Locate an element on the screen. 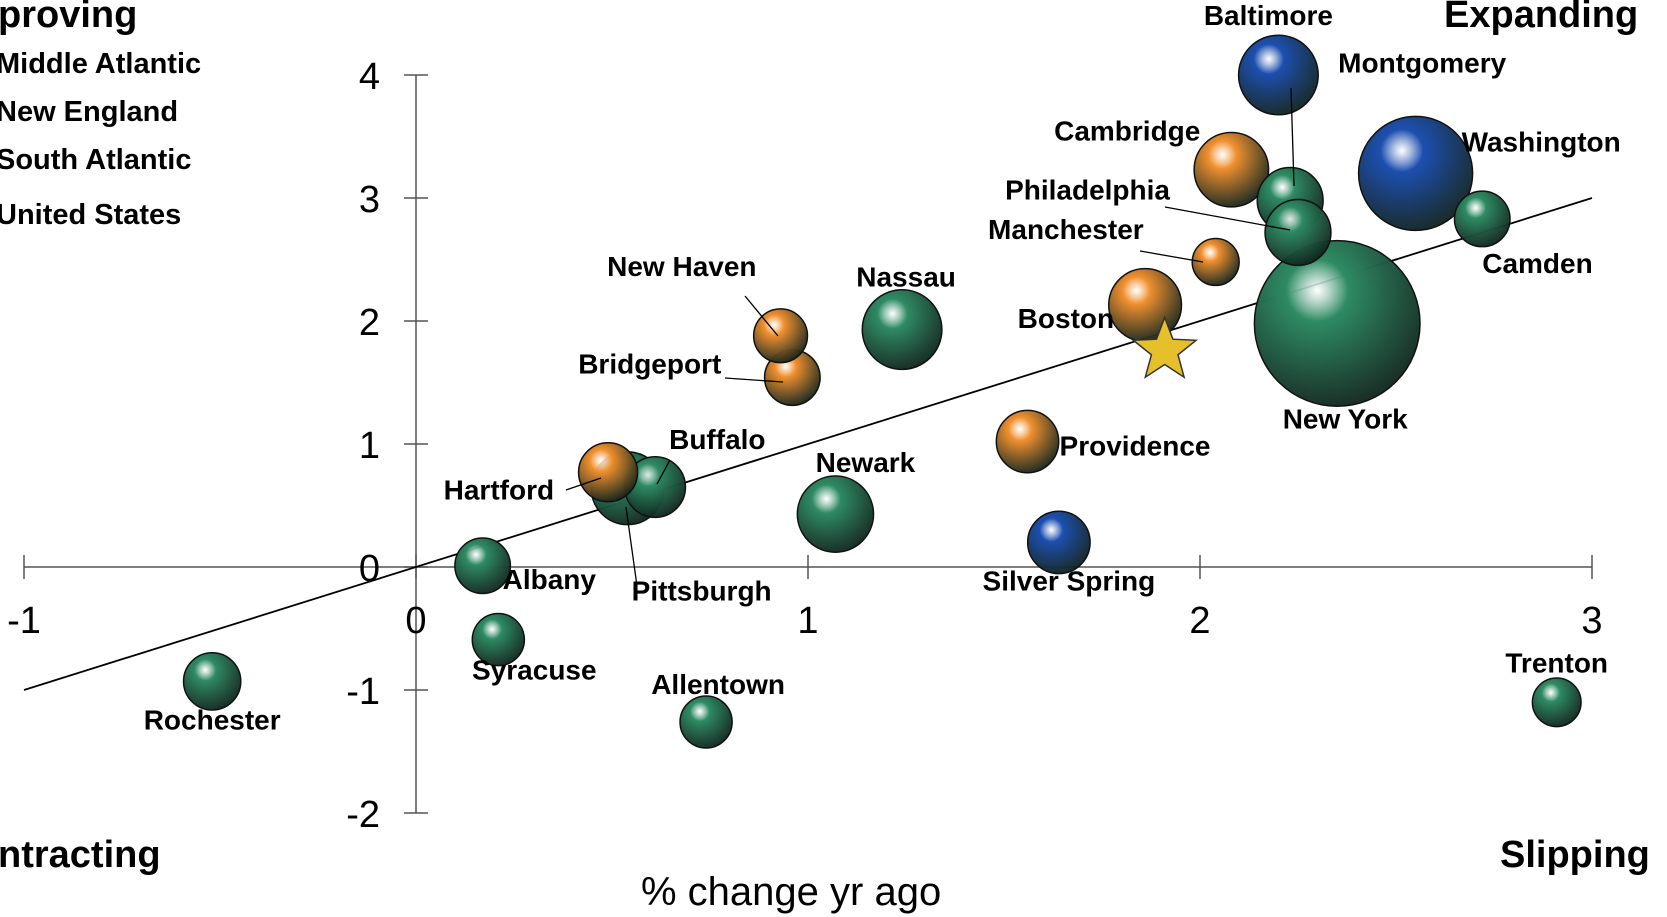  bubble-label-hartford: Hartford is located at coordinates (499, 489).